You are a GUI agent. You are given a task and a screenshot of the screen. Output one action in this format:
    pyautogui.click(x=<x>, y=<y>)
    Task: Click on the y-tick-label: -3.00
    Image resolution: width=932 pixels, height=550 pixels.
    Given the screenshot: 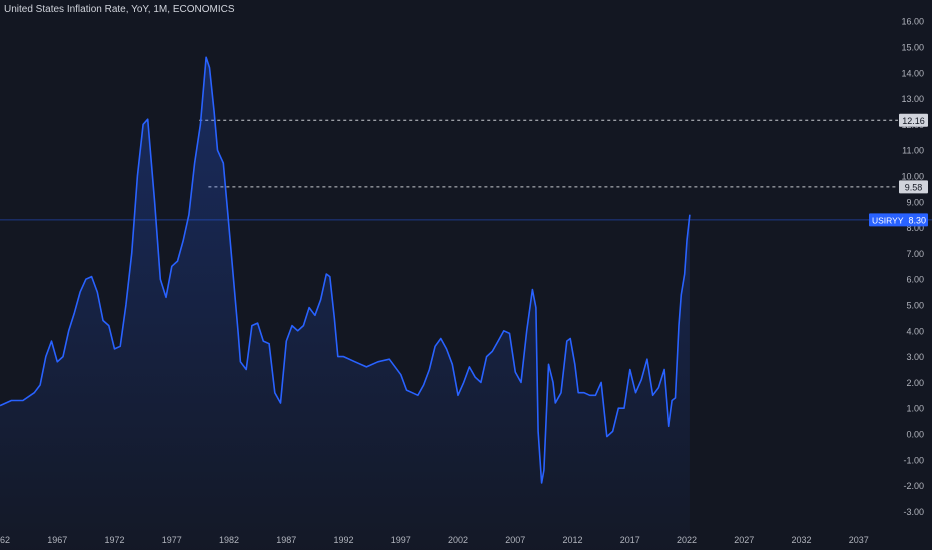 What is the action you would take?
    pyautogui.click(x=913, y=512)
    